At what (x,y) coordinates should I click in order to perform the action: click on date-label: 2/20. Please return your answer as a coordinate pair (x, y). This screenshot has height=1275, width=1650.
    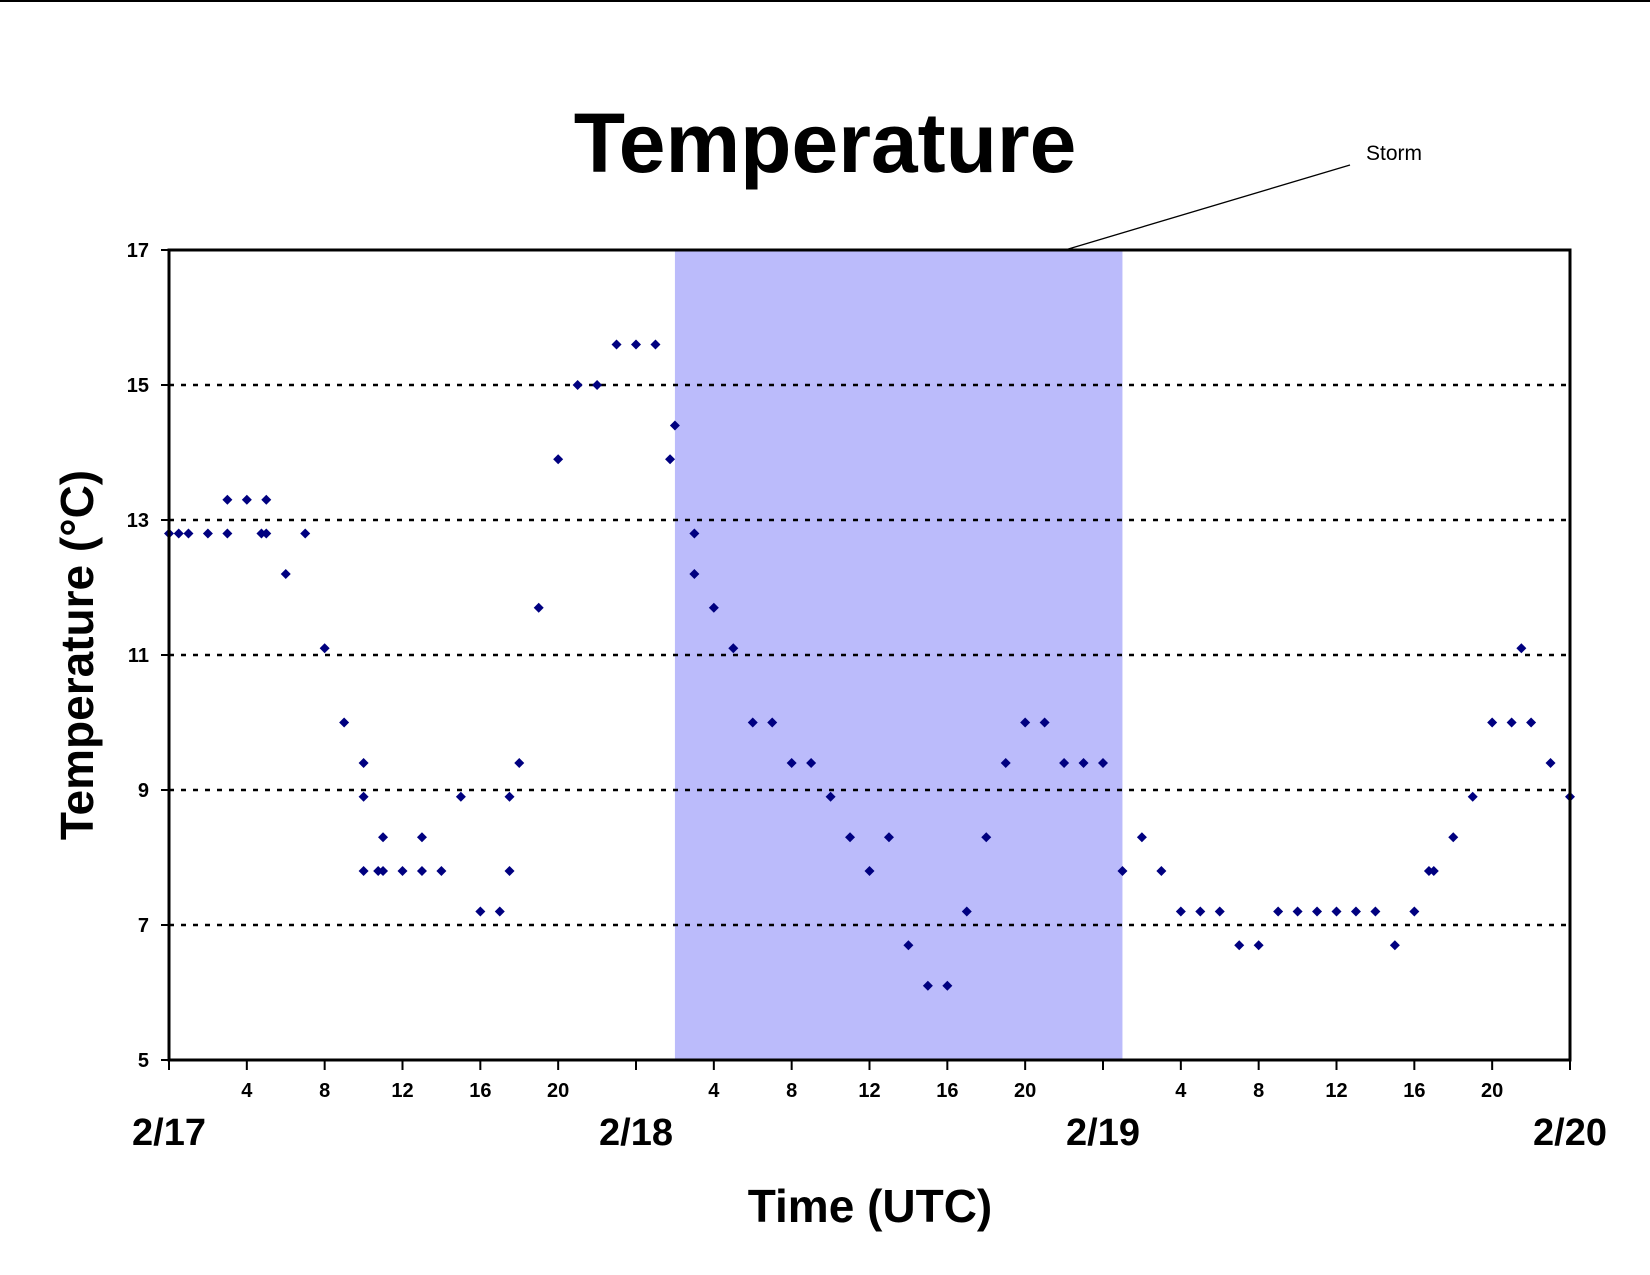
    Looking at the image, I should click on (1570, 1133).